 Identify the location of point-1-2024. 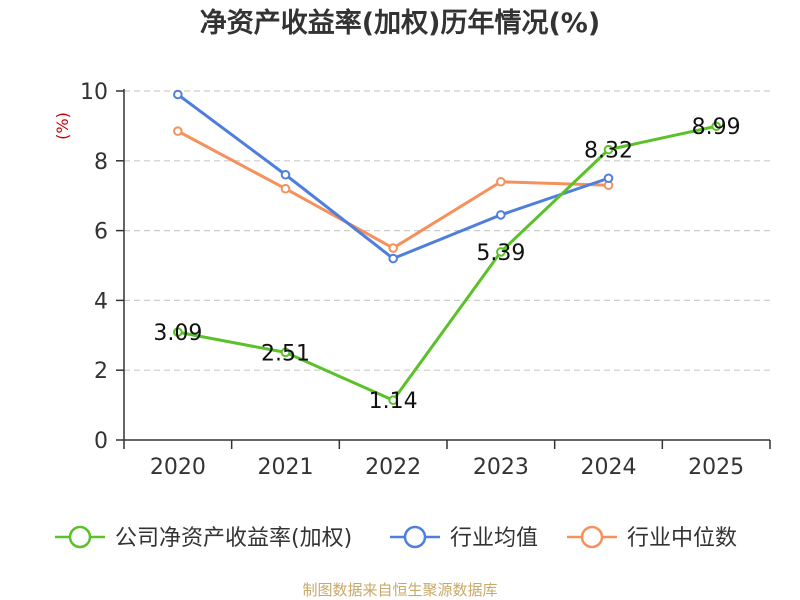
(608, 178).